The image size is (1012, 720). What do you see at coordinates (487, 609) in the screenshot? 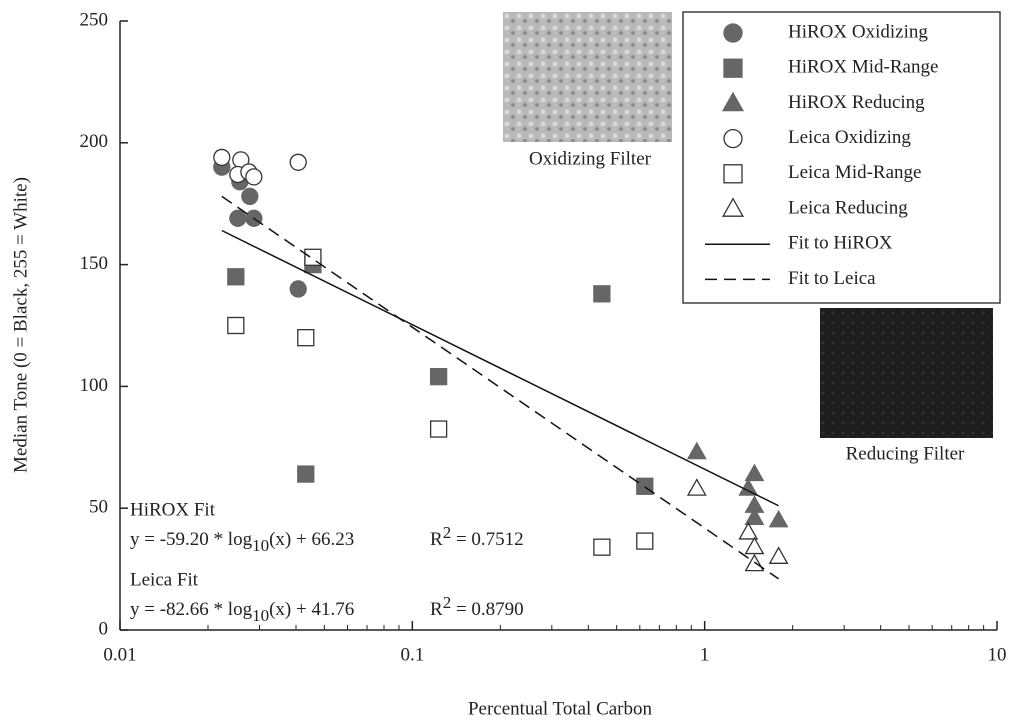
I see `r2-tail: = 0.8790` at bounding box center [487, 609].